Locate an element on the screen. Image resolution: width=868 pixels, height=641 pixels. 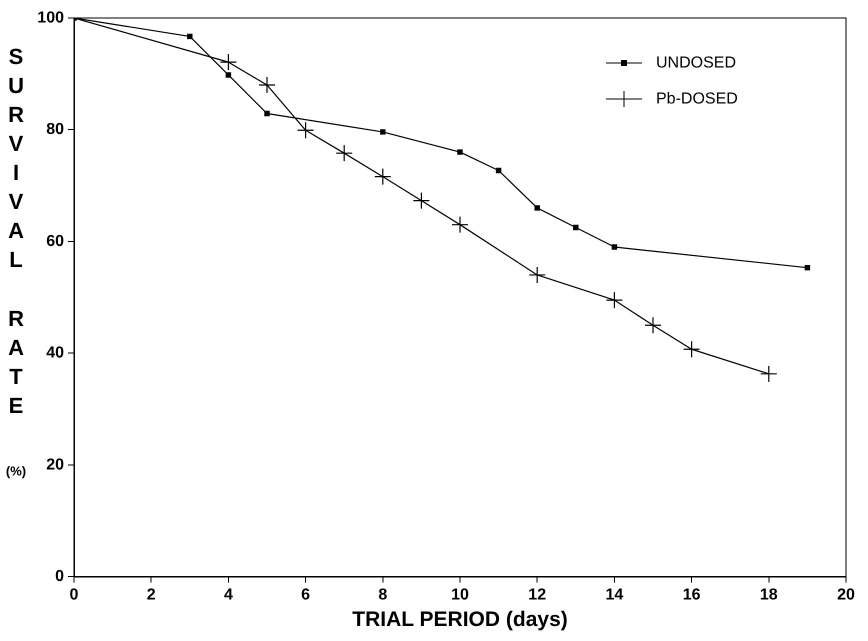
legend-label: Pb-DOSED is located at coordinates (697, 99).